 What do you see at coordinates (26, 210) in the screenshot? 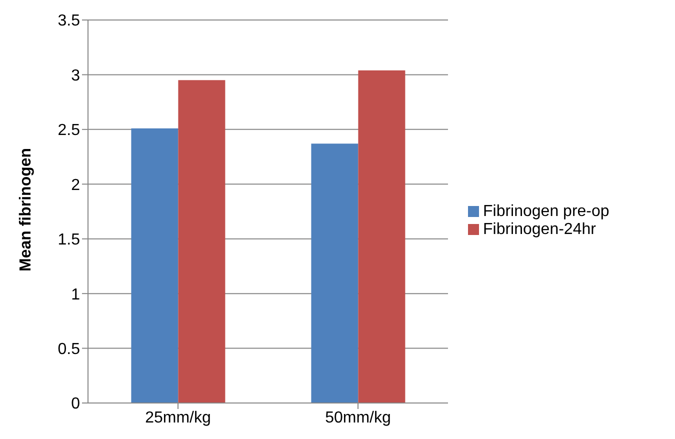
I see `y-axis-title: Mean fibrinogen` at bounding box center [26, 210].